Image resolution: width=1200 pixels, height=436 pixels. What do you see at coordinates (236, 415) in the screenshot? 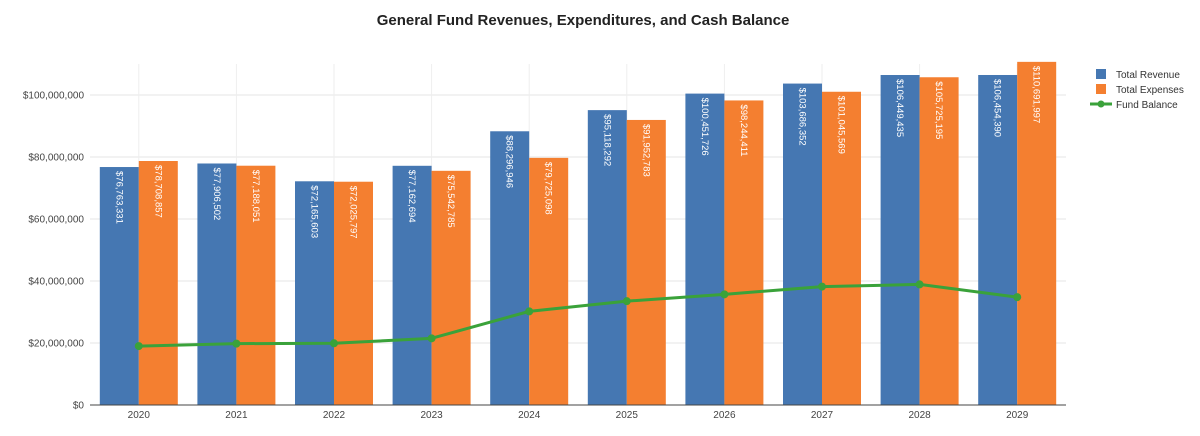
I see `x-tick-label: 2021` at bounding box center [236, 415].